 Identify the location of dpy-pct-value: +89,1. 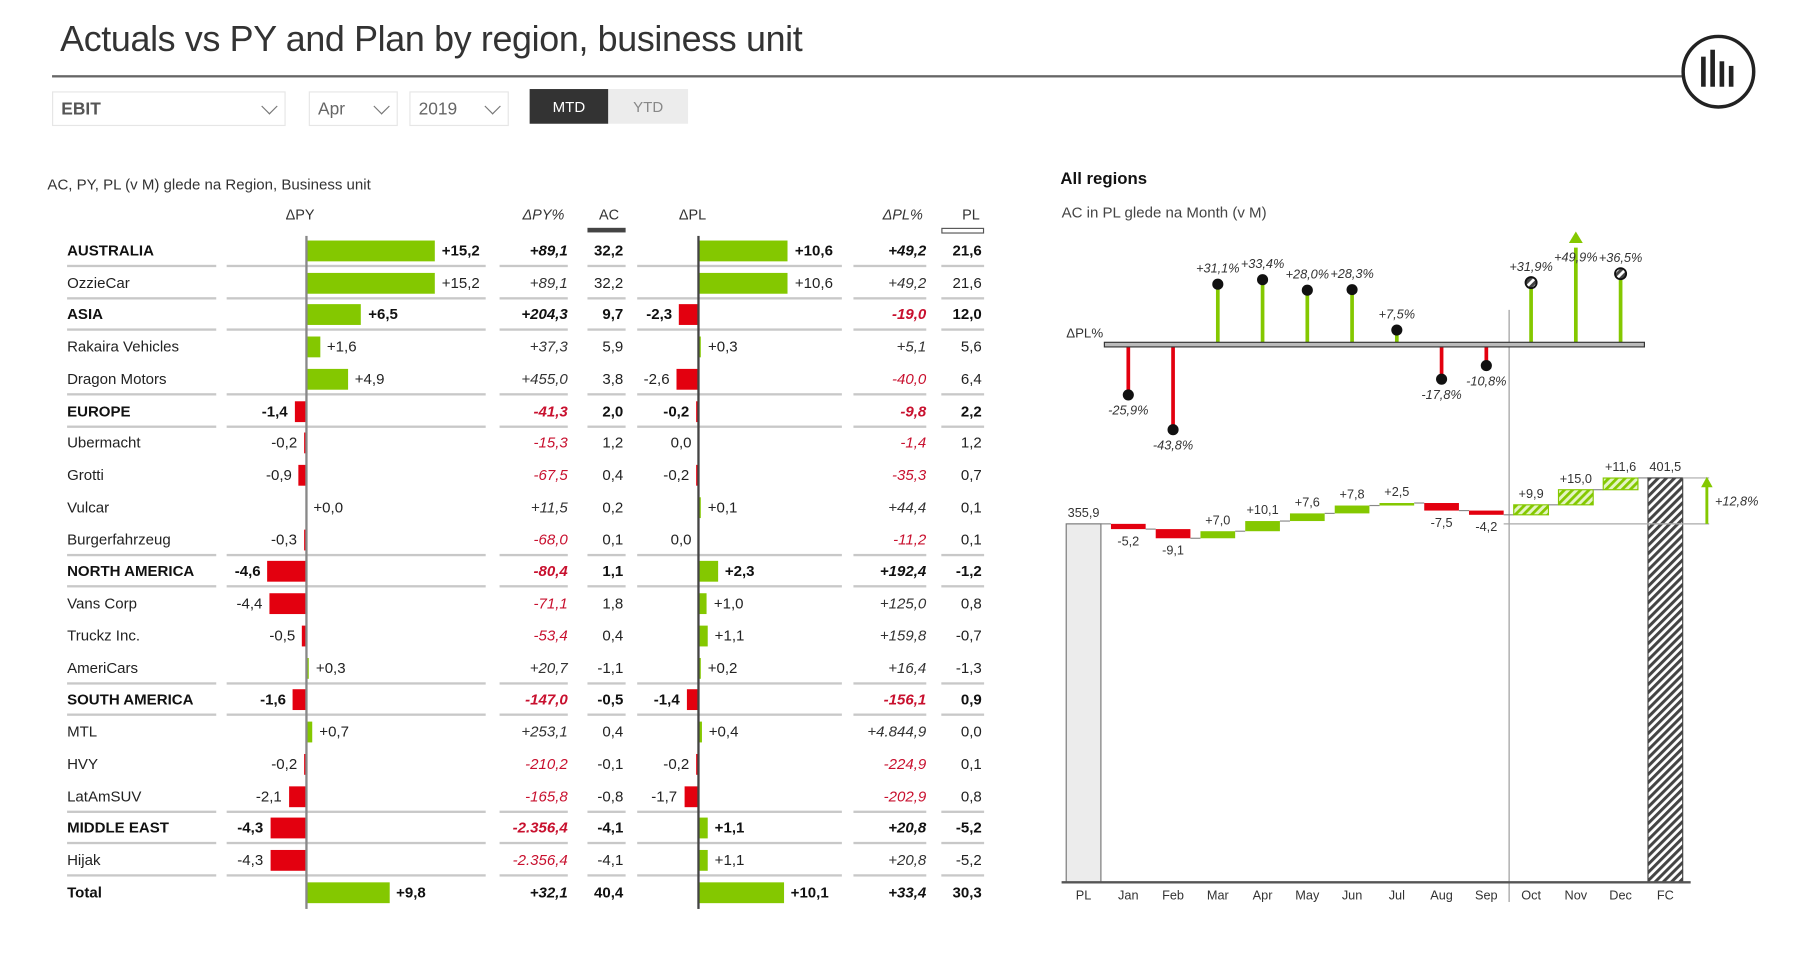
(548, 282).